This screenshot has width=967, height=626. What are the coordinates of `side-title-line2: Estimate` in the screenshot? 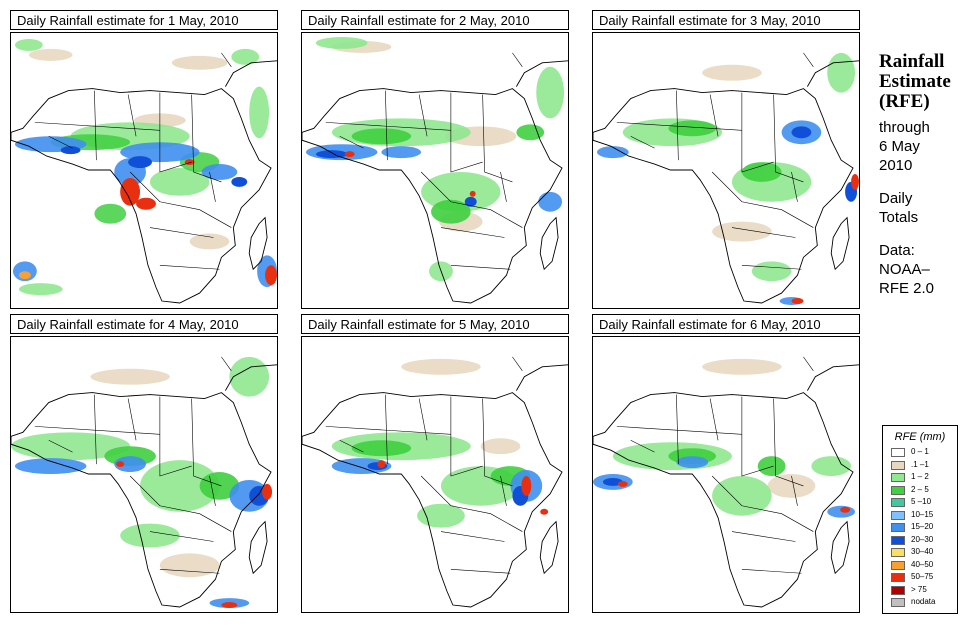 It's located at (915, 81).